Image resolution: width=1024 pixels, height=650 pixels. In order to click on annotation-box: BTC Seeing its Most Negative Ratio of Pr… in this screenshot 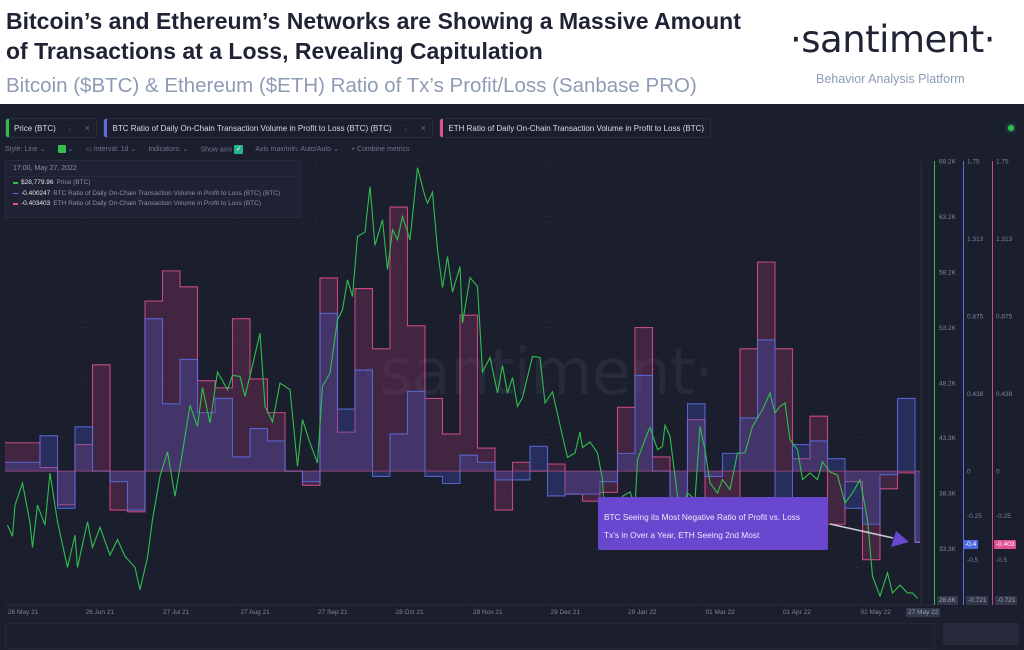, I will do `click(713, 523)`.